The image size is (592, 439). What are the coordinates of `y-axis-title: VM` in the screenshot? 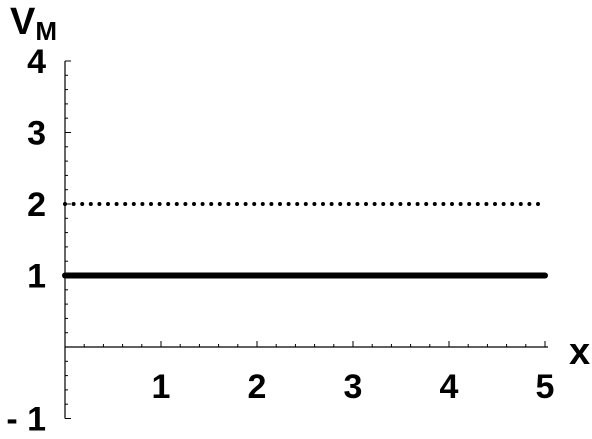 It's located at (33, 23).